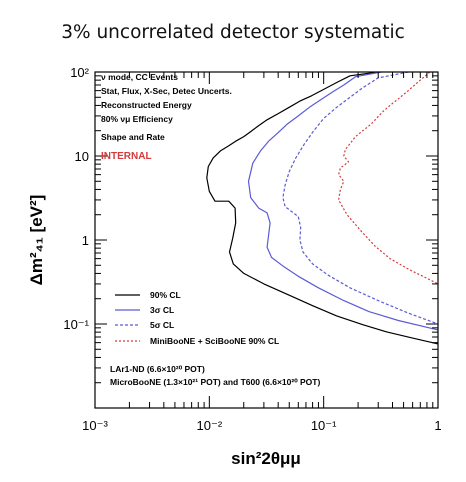 Image resolution: width=466 pixels, height=482 pixels. I want to click on slide-title: 3% uncorrelated detector systematic, so click(233, 32).